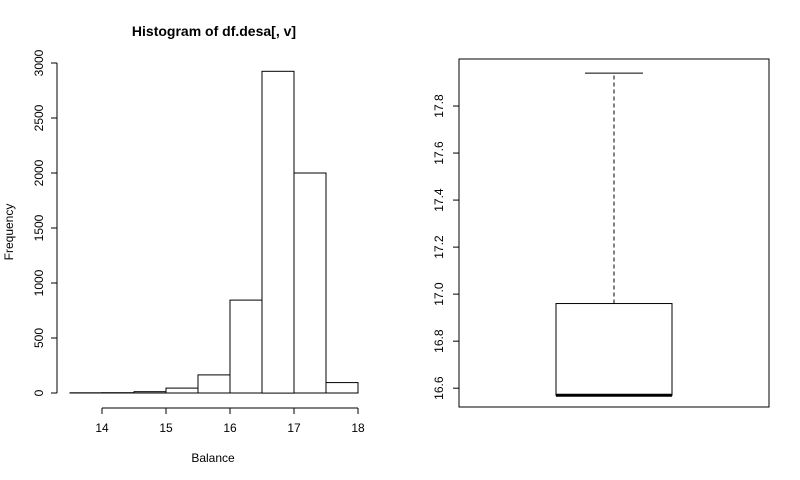 The width and height of the screenshot is (800, 480). I want to click on histogram-x-axis-label: Balance, so click(213, 458).